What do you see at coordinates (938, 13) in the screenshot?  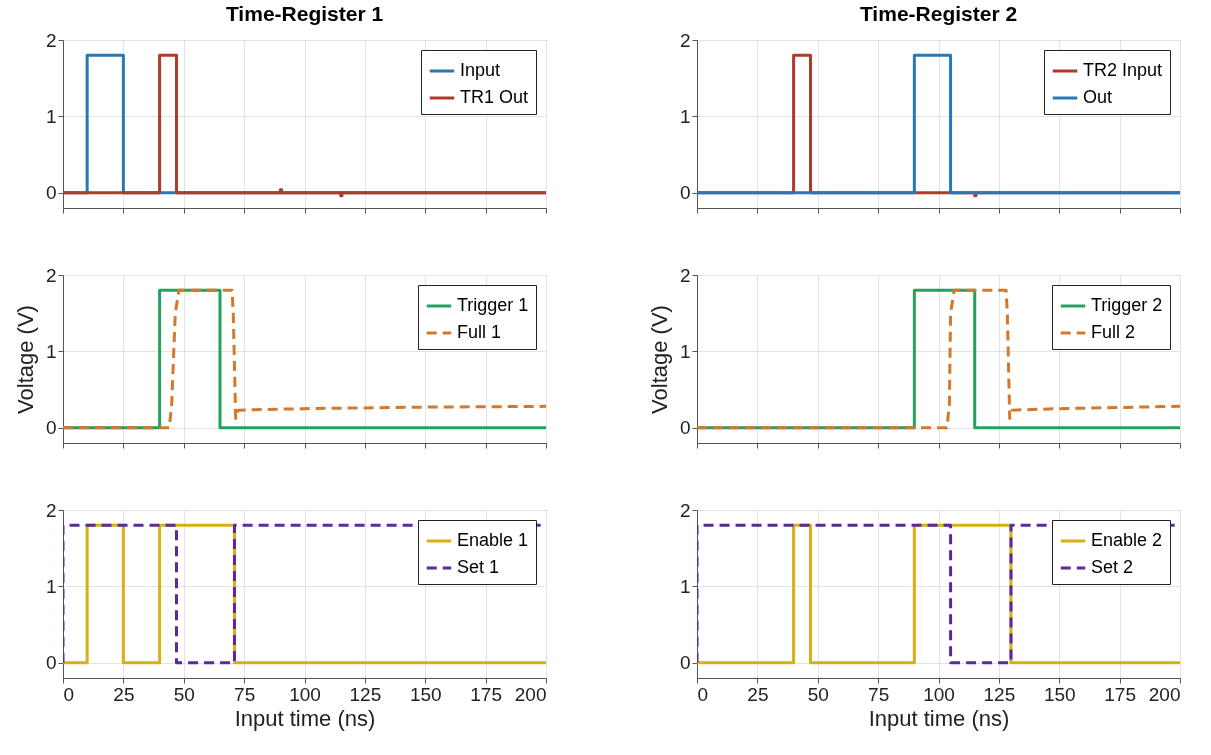 I see `chart-title: Time-Register 2` at bounding box center [938, 13].